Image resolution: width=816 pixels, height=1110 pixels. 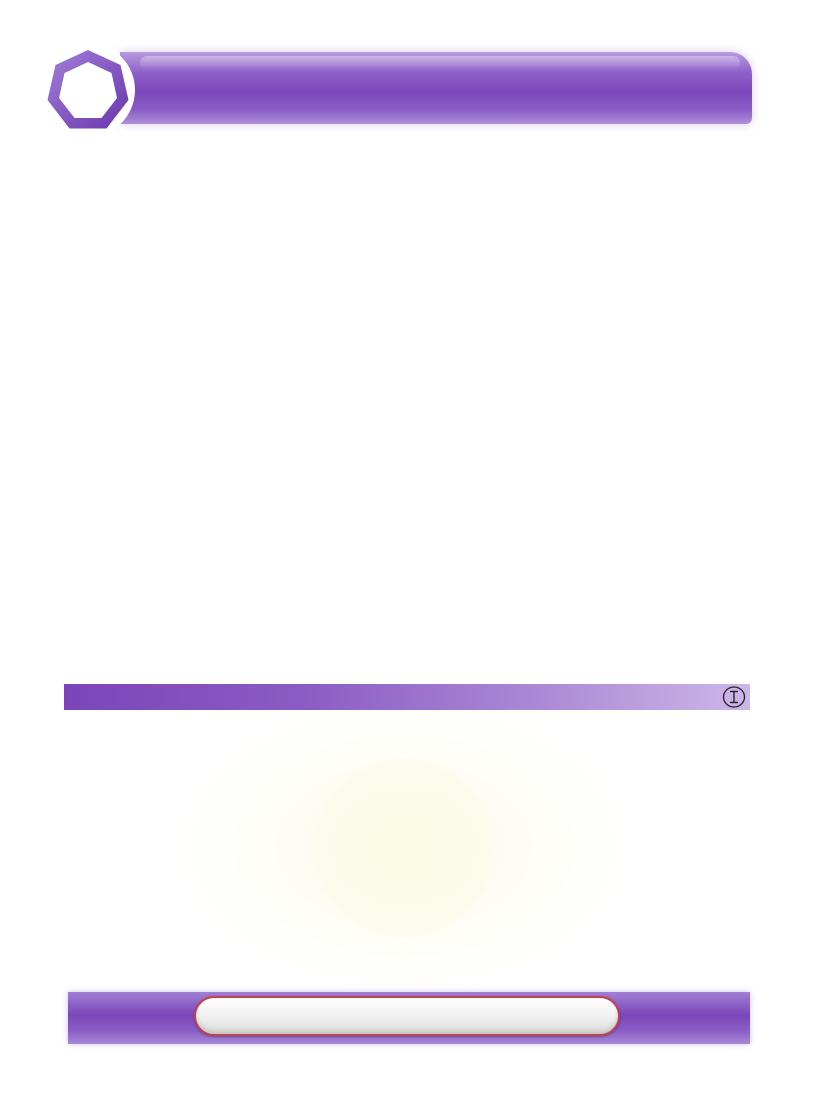 What do you see at coordinates (734, 697) in the screenshot?
I see `circled-i-icon` at bounding box center [734, 697].